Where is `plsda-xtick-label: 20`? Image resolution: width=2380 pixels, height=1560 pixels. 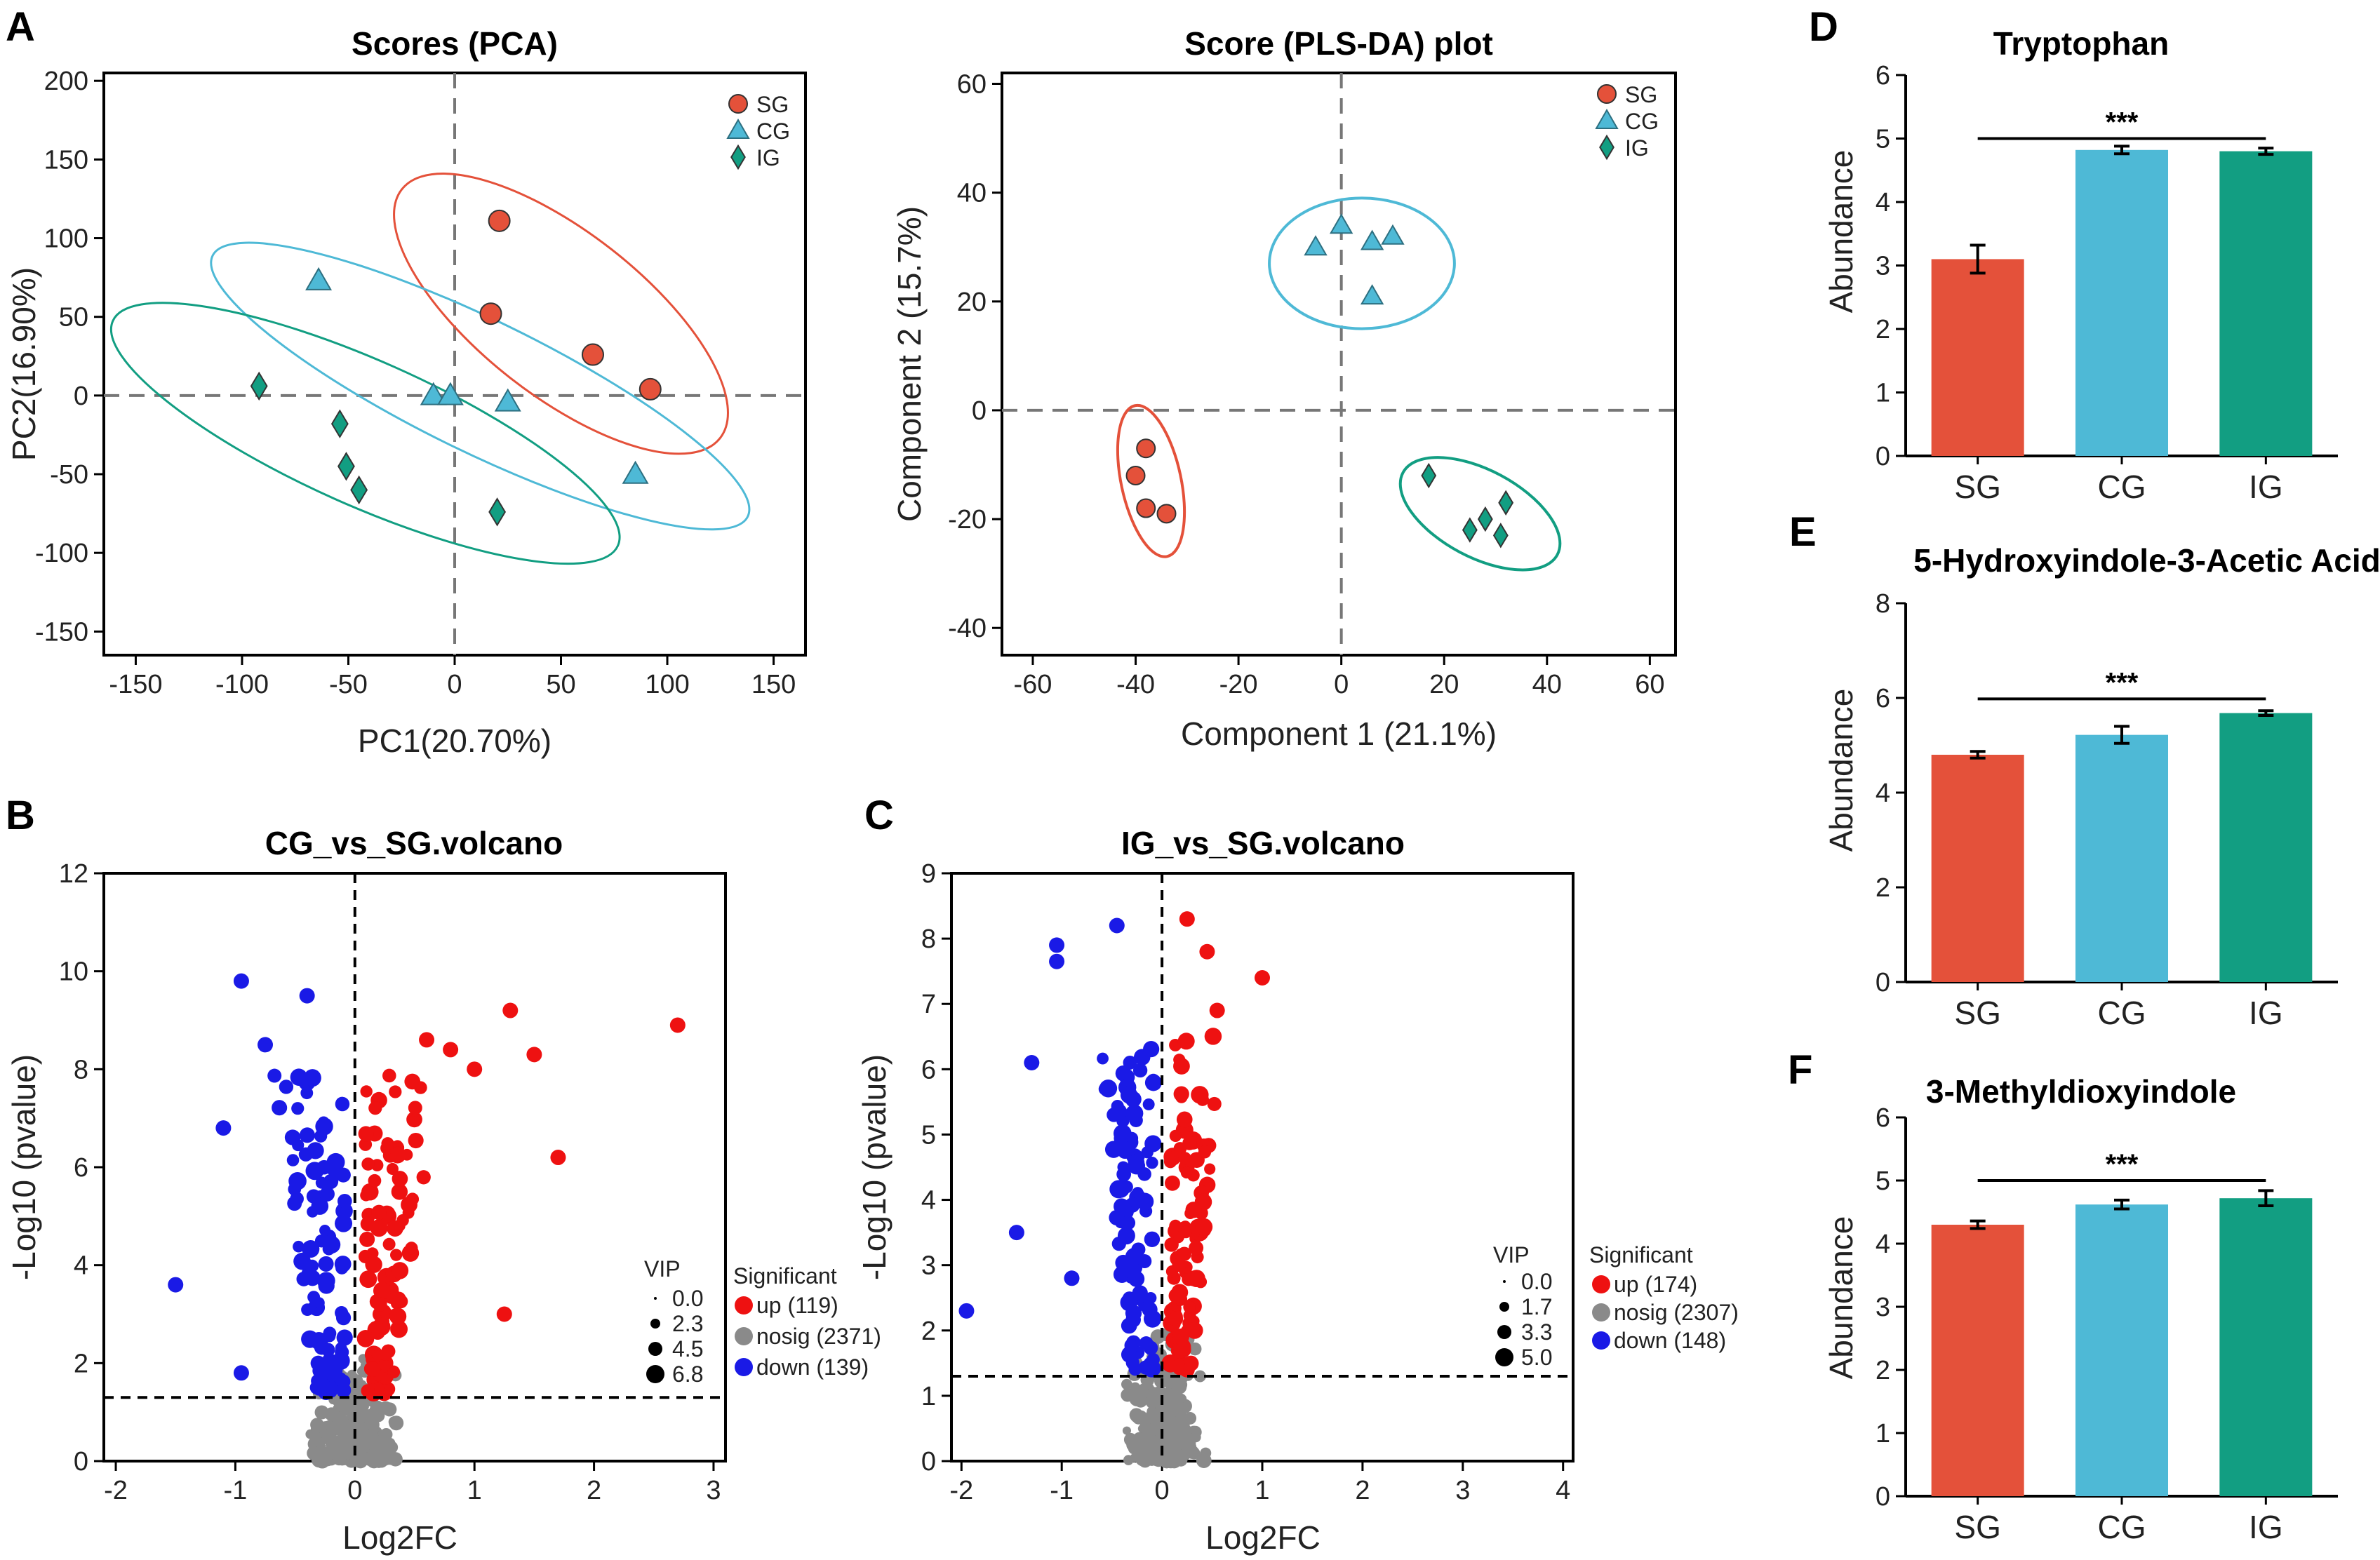 plsda-xtick-label: 20 is located at coordinates (1444, 684).